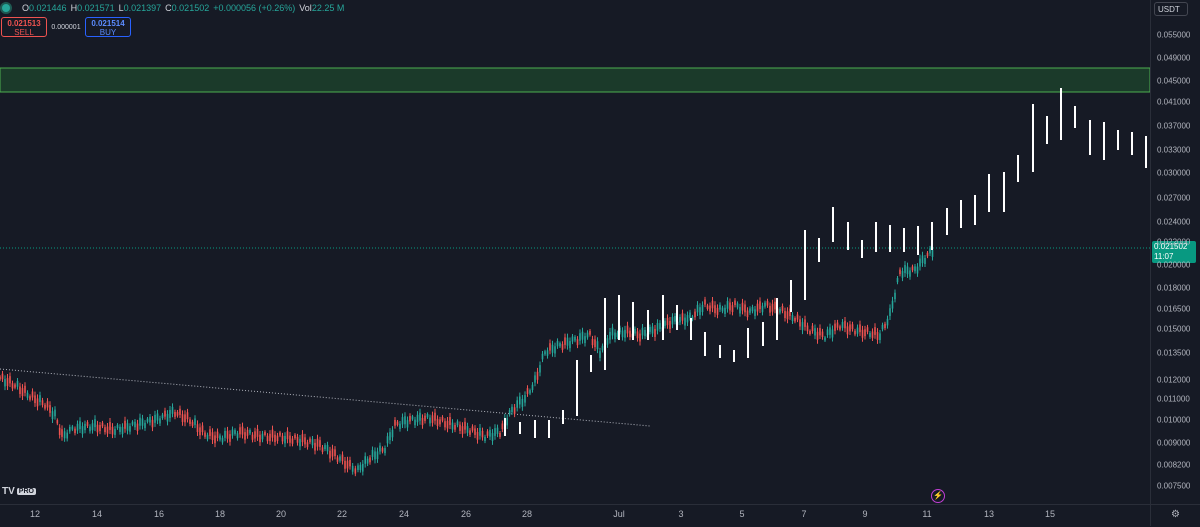  What do you see at coordinates (575, 515) in the screenshot?
I see `time-axis` at bounding box center [575, 515].